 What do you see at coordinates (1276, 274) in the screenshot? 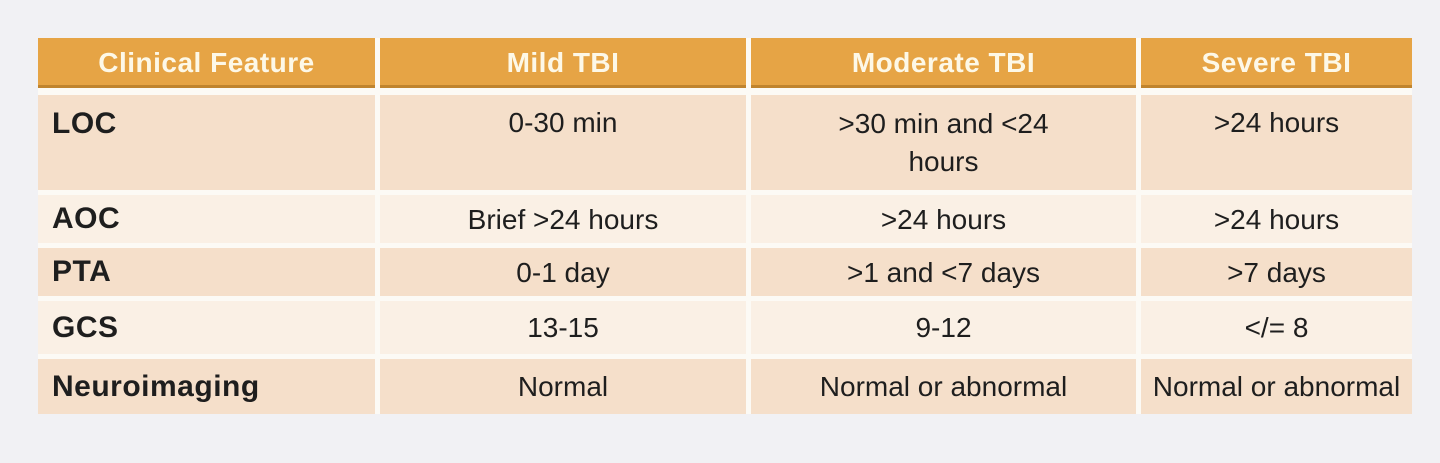
I see `cell-pta-severe: >7 days` at bounding box center [1276, 274].